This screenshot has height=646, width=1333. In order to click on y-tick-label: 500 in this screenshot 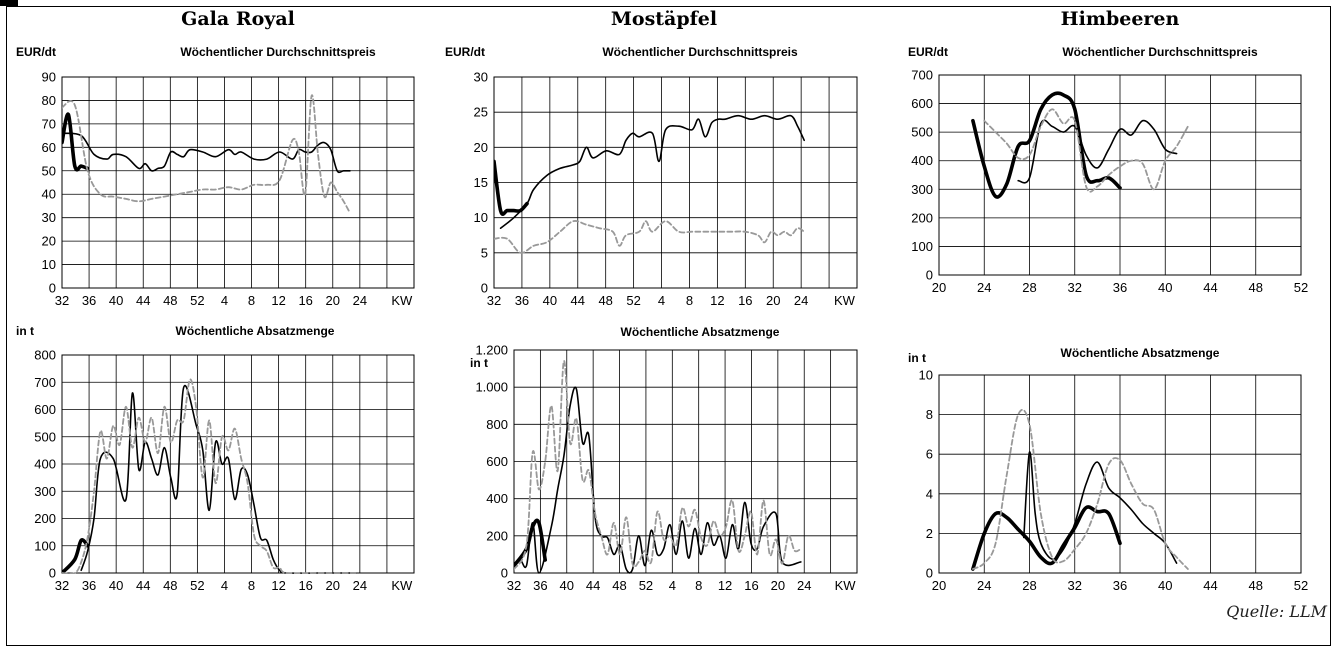, I will do `click(922, 132)`.